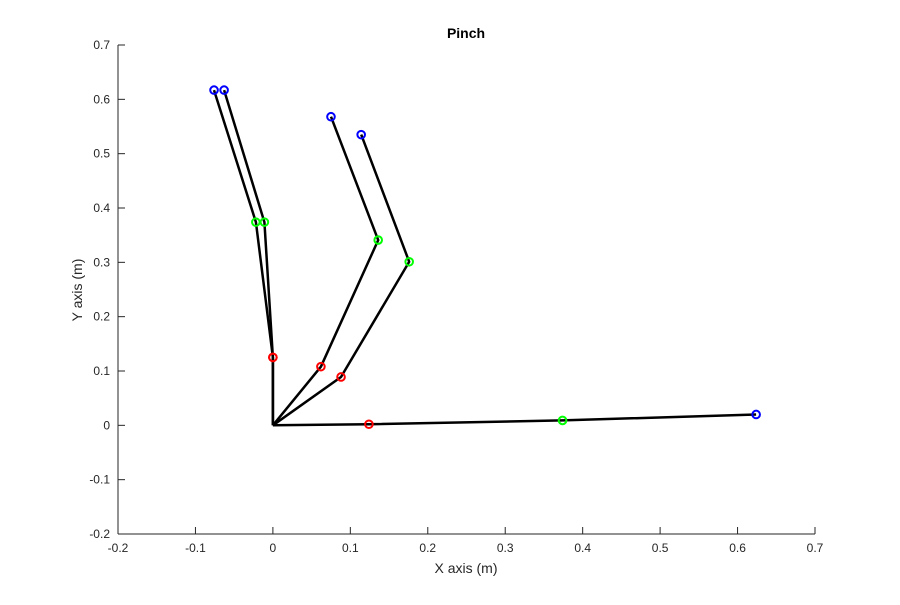 Image resolution: width=900 pixels, height=605 pixels. I want to click on chart-title: Pinch, so click(466, 33).